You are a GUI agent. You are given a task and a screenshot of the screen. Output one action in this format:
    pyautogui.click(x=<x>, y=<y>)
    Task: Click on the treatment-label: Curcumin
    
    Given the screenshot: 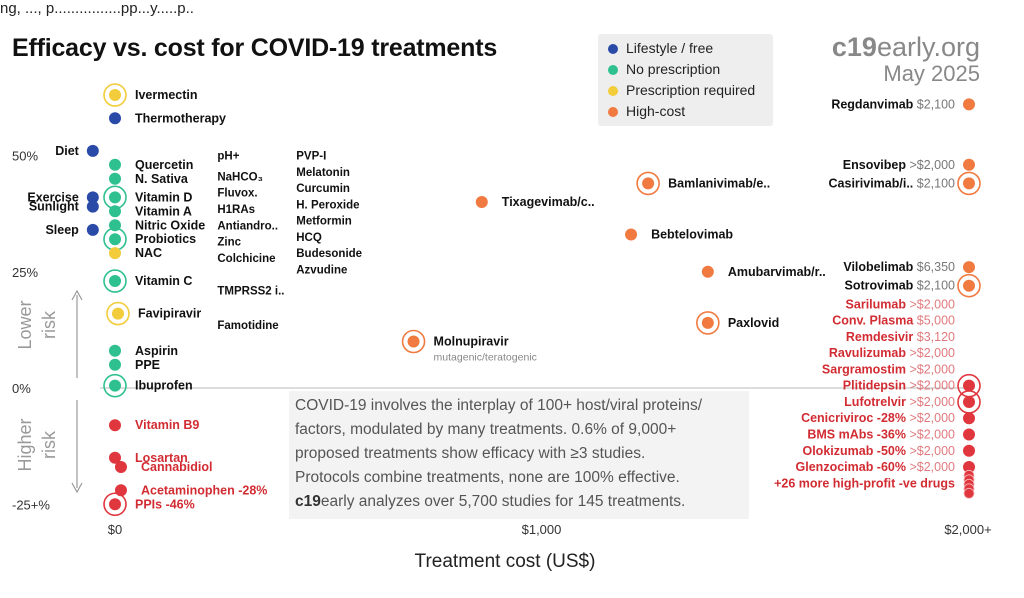 What is the action you would take?
    pyautogui.click(x=323, y=189)
    